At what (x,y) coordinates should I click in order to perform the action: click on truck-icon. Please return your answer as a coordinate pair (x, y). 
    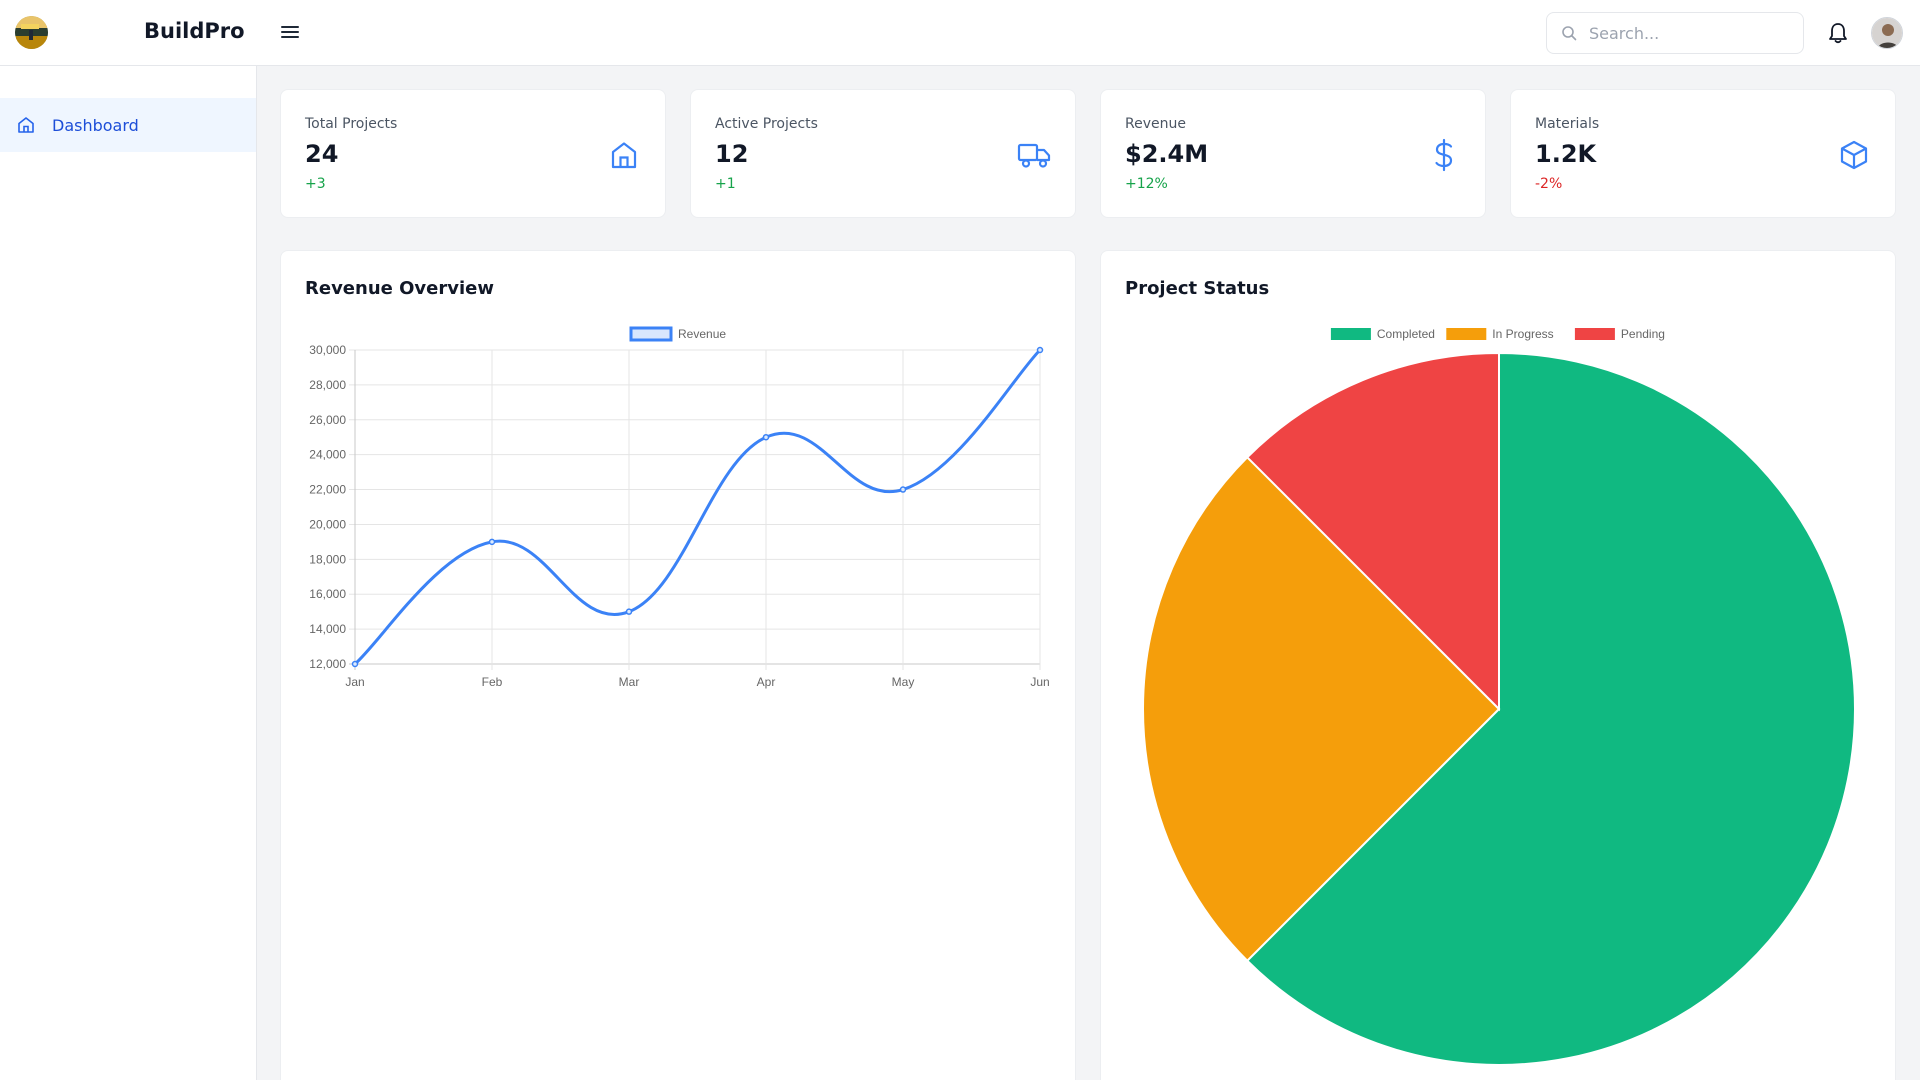
    Looking at the image, I should click on (1034, 155).